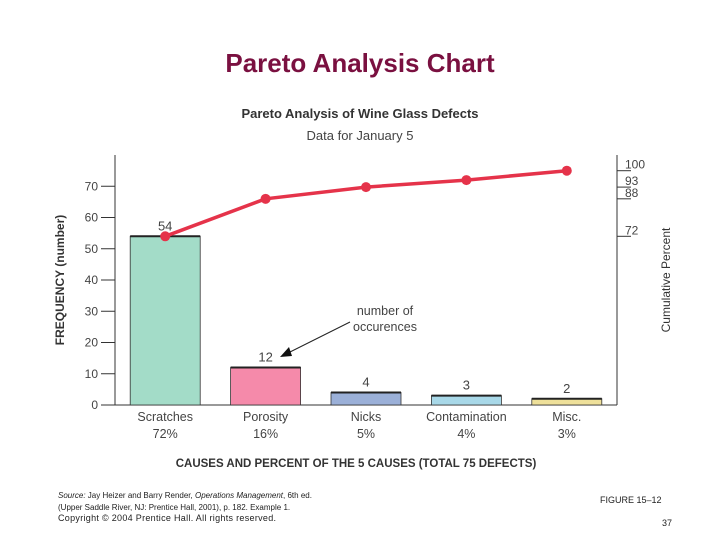 The height and width of the screenshot is (540, 720). What do you see at coordinates (567, 434) in the screenshot?
I see `x-tick-percent: 3%` at bounding box center [567, 434].